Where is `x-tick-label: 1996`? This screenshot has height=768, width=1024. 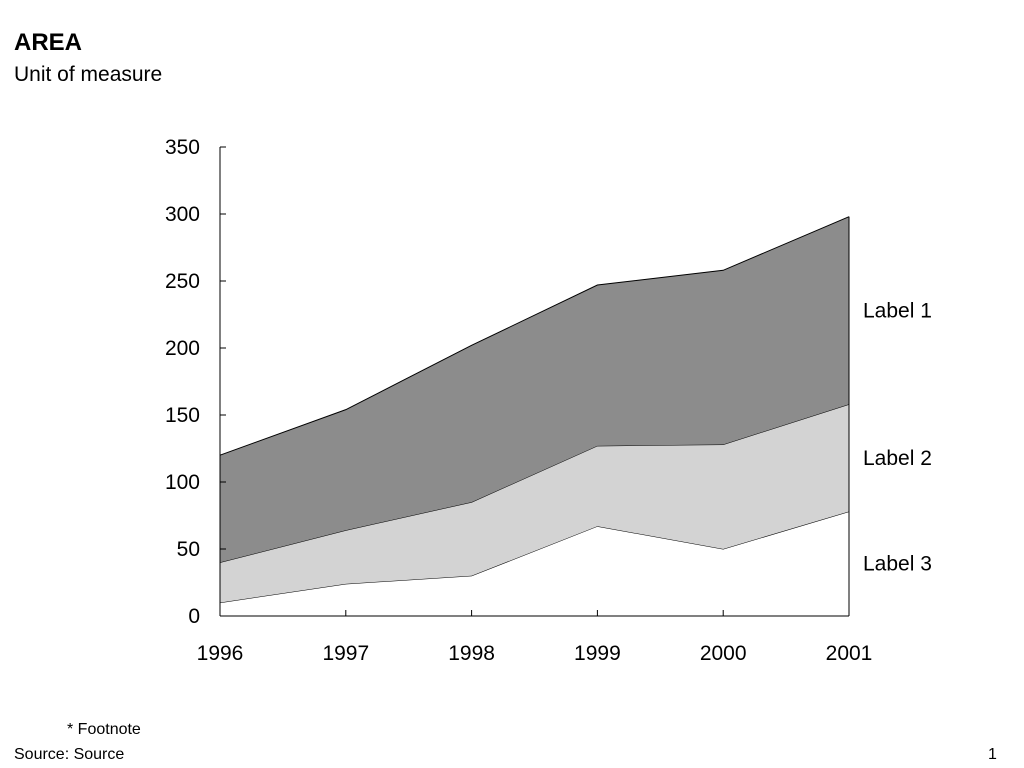 x-tick-label: 1996 is located at coordinates (220, 653).